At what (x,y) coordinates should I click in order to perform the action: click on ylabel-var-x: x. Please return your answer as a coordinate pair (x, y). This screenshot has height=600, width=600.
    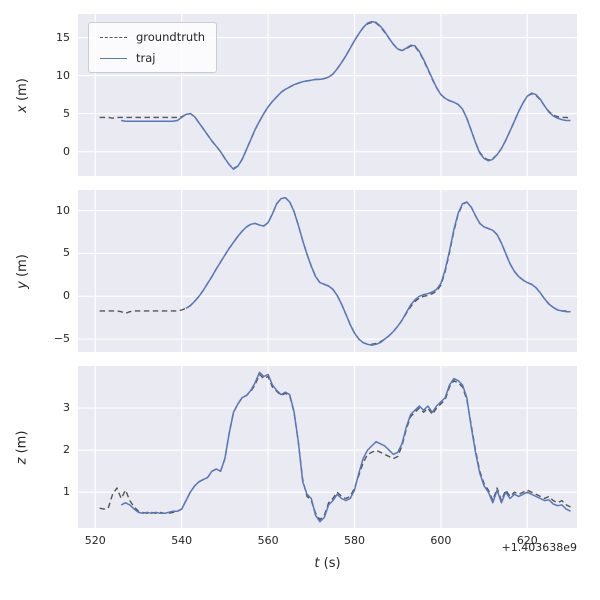
    Looking at the image, I should click on (22, 108).